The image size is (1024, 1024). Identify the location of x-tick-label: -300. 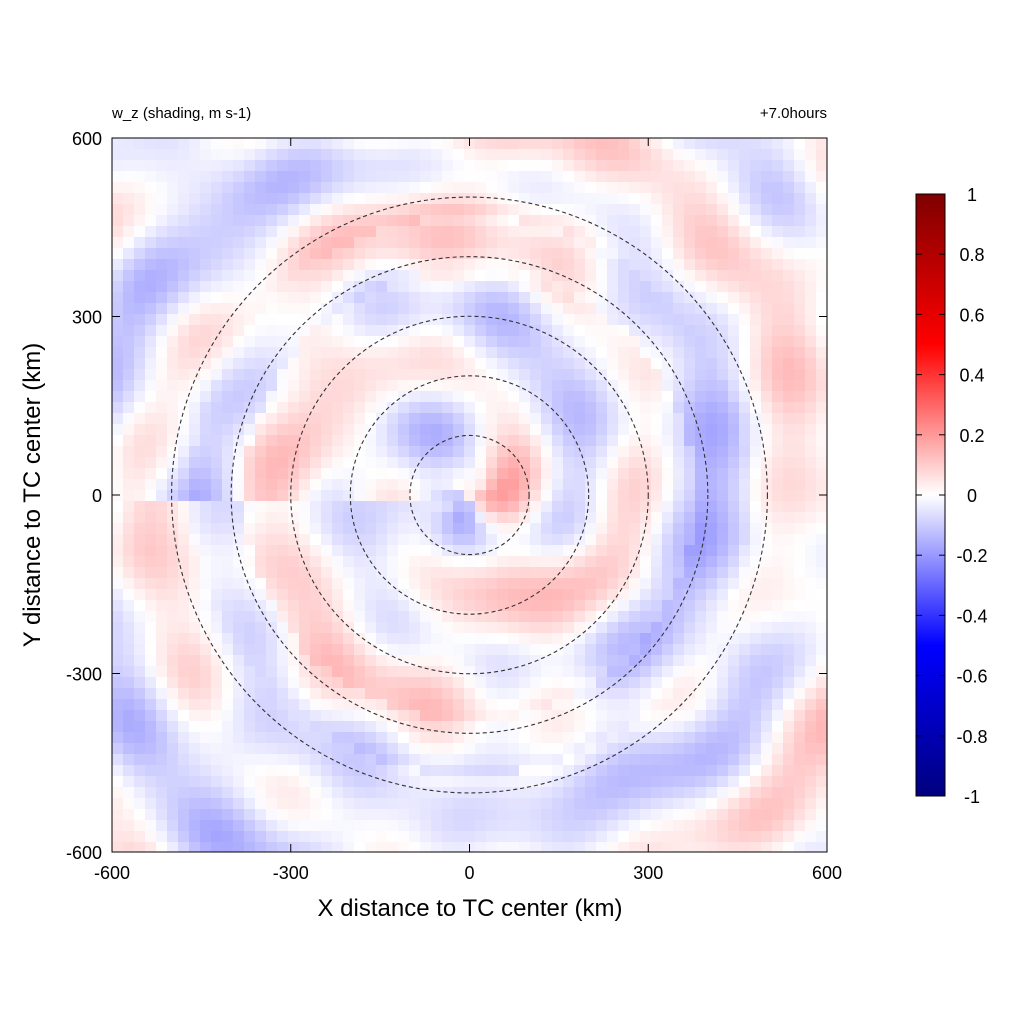
(291, 873).